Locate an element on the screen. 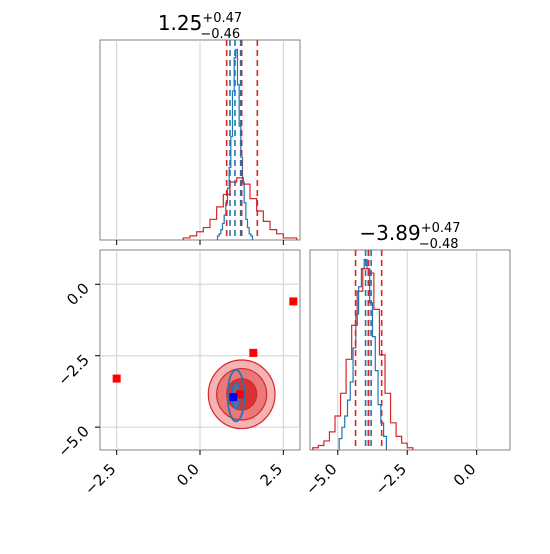 The width and height of the screenshot is (550, 554). blue-square-marker is located at coordinates (233, 397).